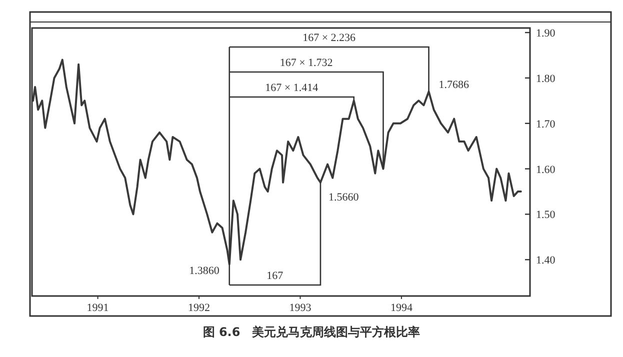 This screenshot has width=623, height=357. Describe the element at coordinates (546, 34) in the screenshot. I see `y-tick-label: 1.90` at that location.